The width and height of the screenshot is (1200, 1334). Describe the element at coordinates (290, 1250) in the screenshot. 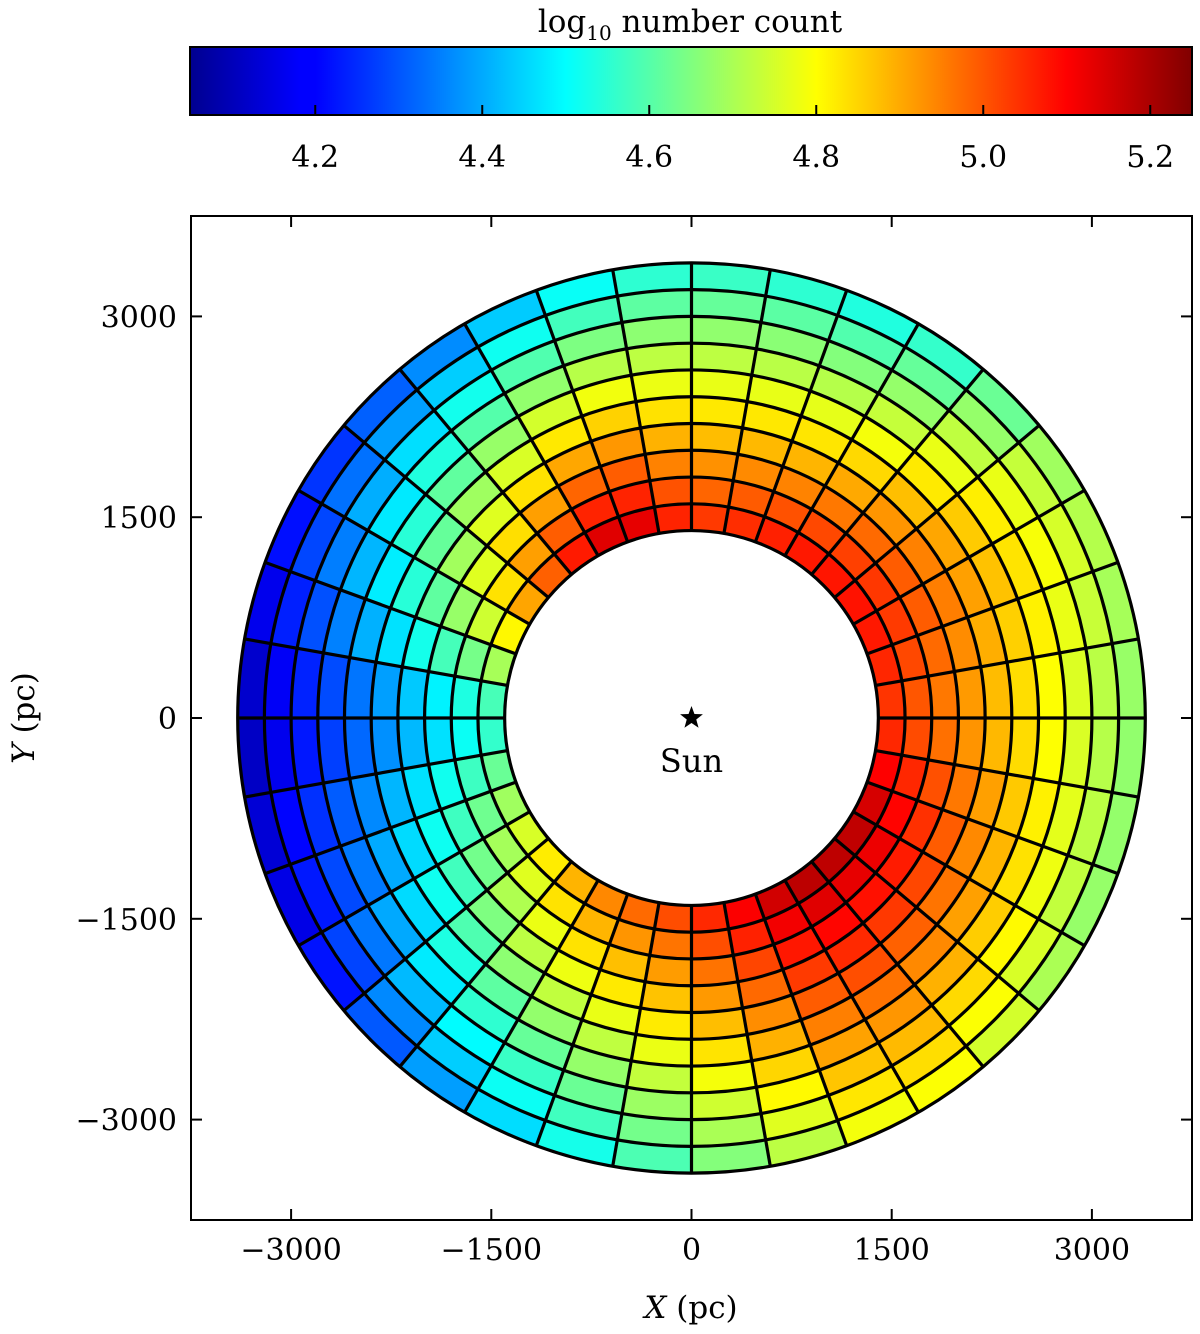

I see `x-tick-label: −3000` at that location.